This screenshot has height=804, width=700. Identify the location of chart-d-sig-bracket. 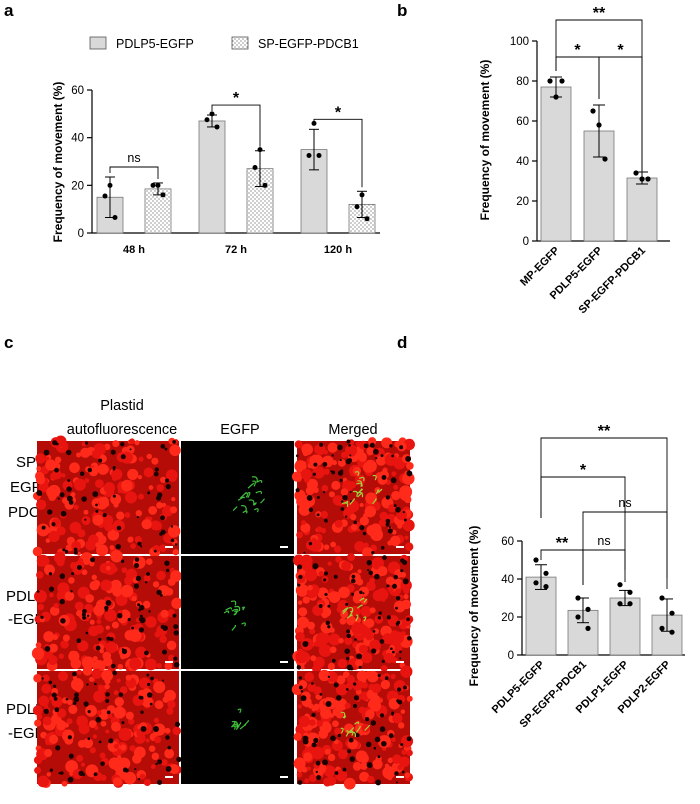
(604, 507).